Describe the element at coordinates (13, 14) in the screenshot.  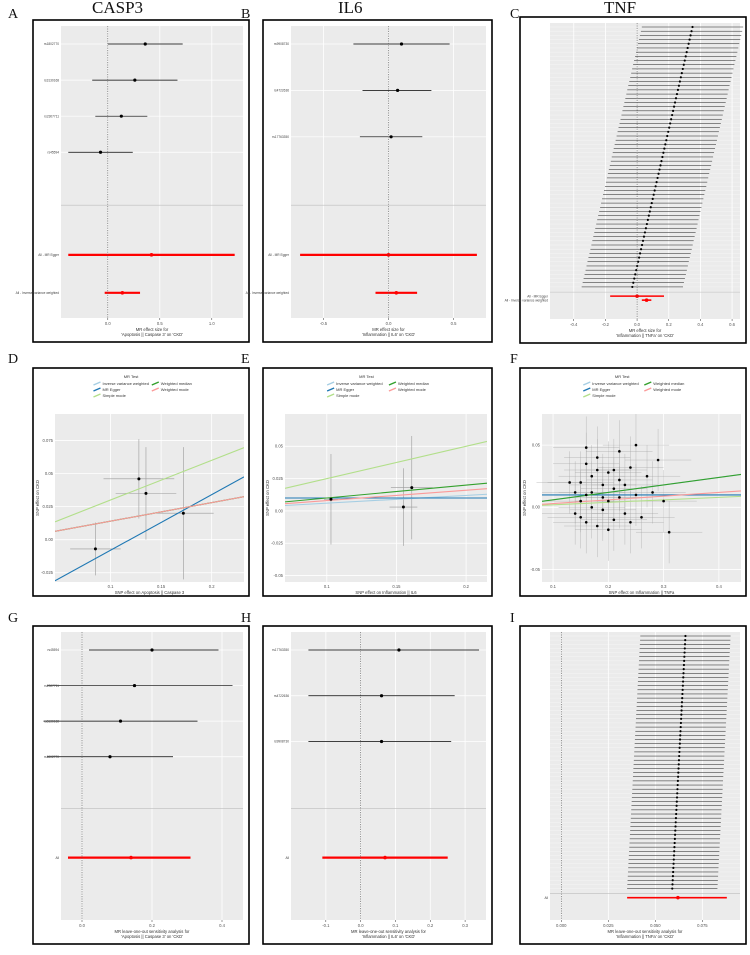
I see `panel-label-a: A` at that location.